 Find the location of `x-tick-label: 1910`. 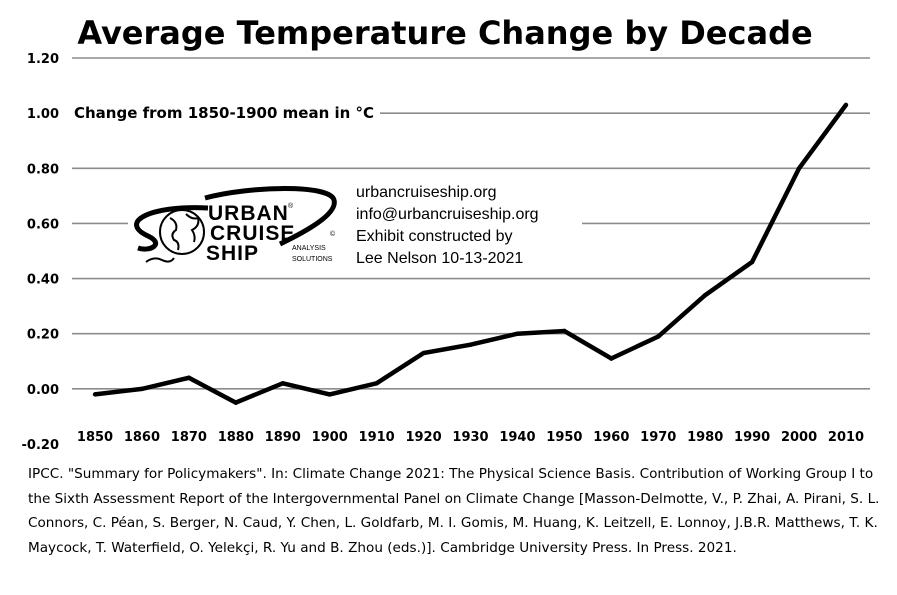

x-tick-label: 1910 is located at coordinates (377, 437).